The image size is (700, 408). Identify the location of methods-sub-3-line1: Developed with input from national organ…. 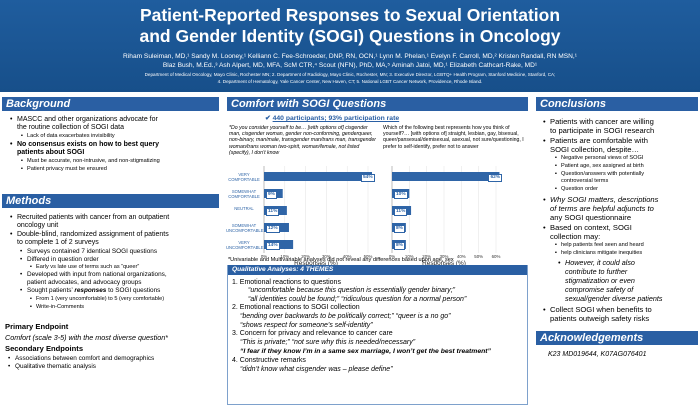
(93, 275).